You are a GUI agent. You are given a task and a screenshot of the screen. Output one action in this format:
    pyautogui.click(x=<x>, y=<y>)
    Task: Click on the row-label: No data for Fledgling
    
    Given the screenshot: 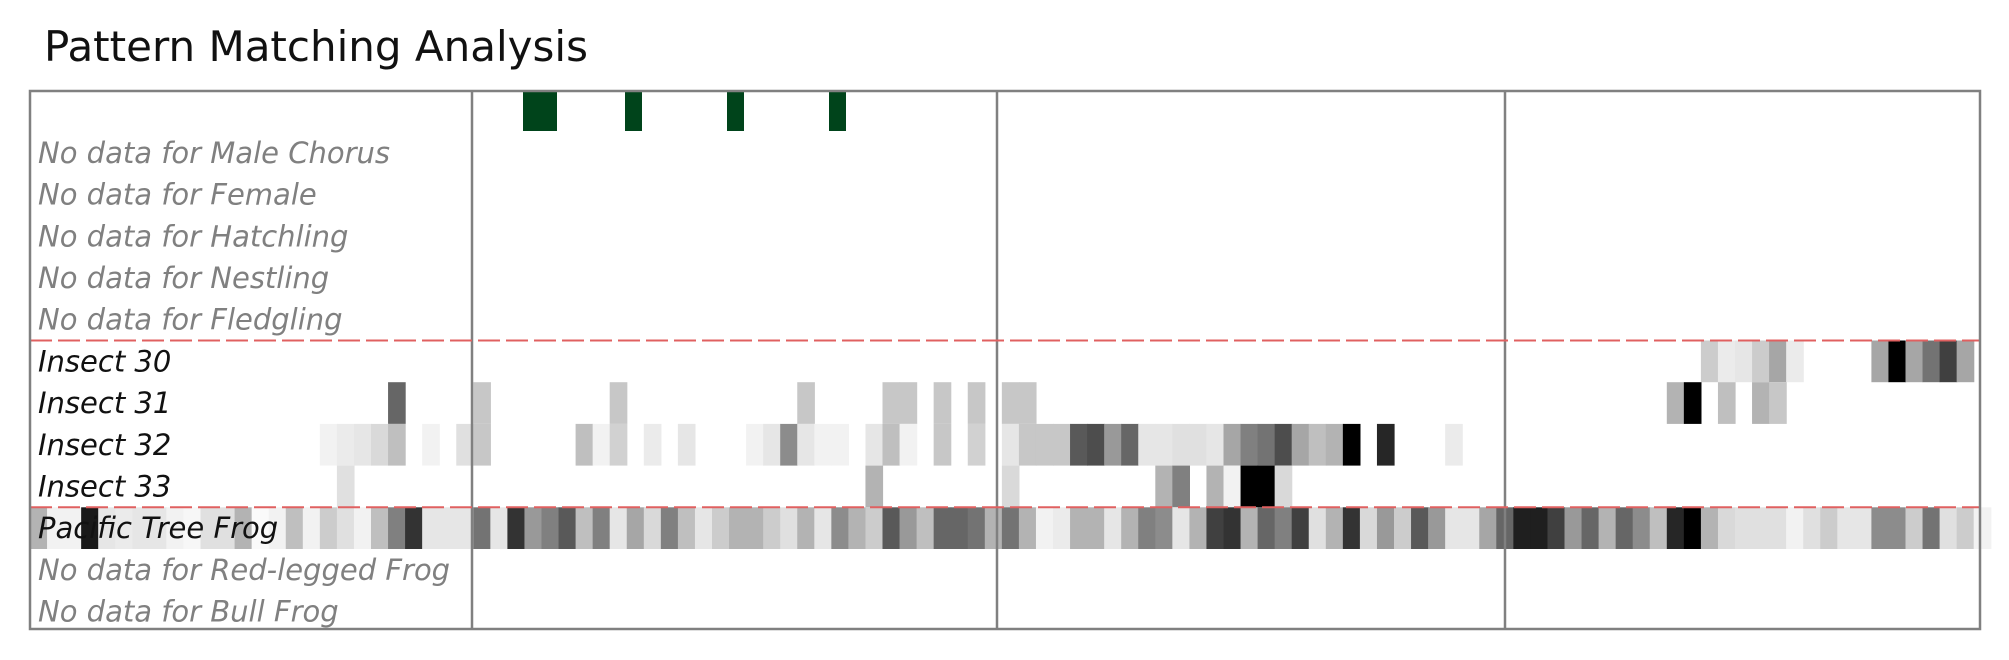 What is the action you would take?
    pyautogui.click(x=190, y=320)
    